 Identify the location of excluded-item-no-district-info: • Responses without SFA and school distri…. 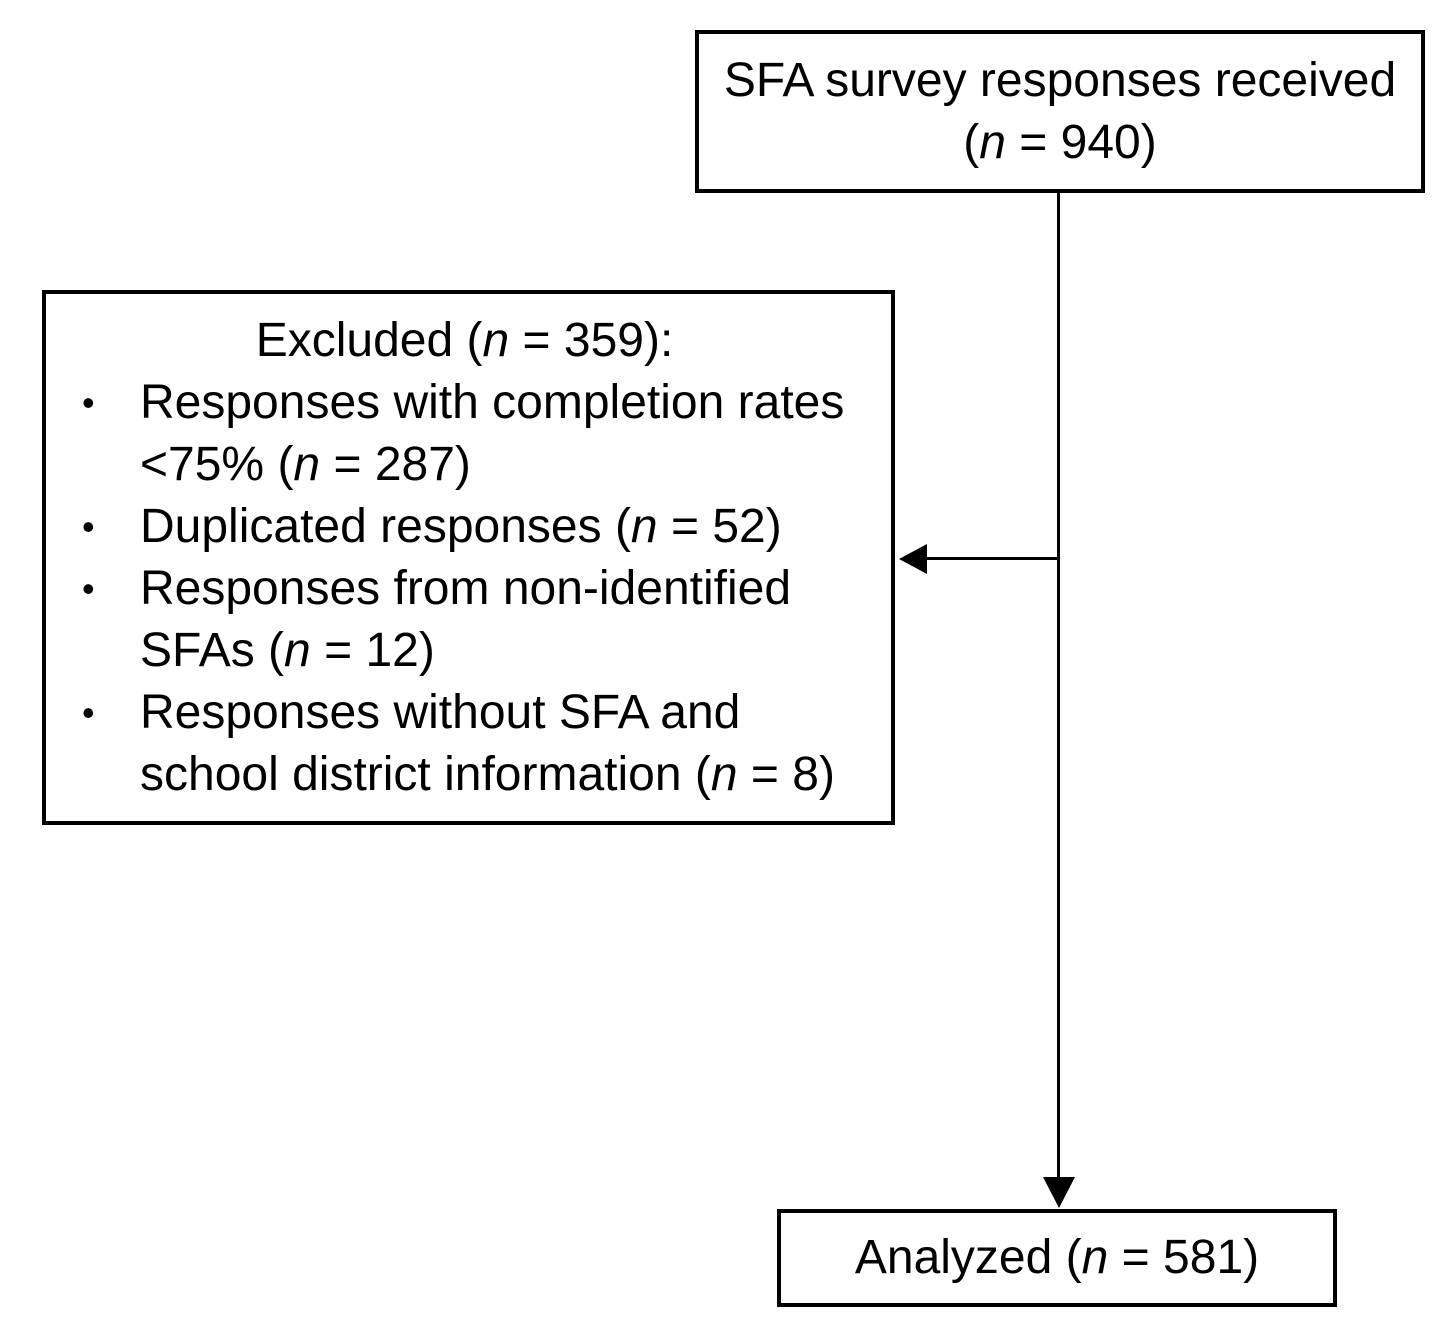
(482, 744).